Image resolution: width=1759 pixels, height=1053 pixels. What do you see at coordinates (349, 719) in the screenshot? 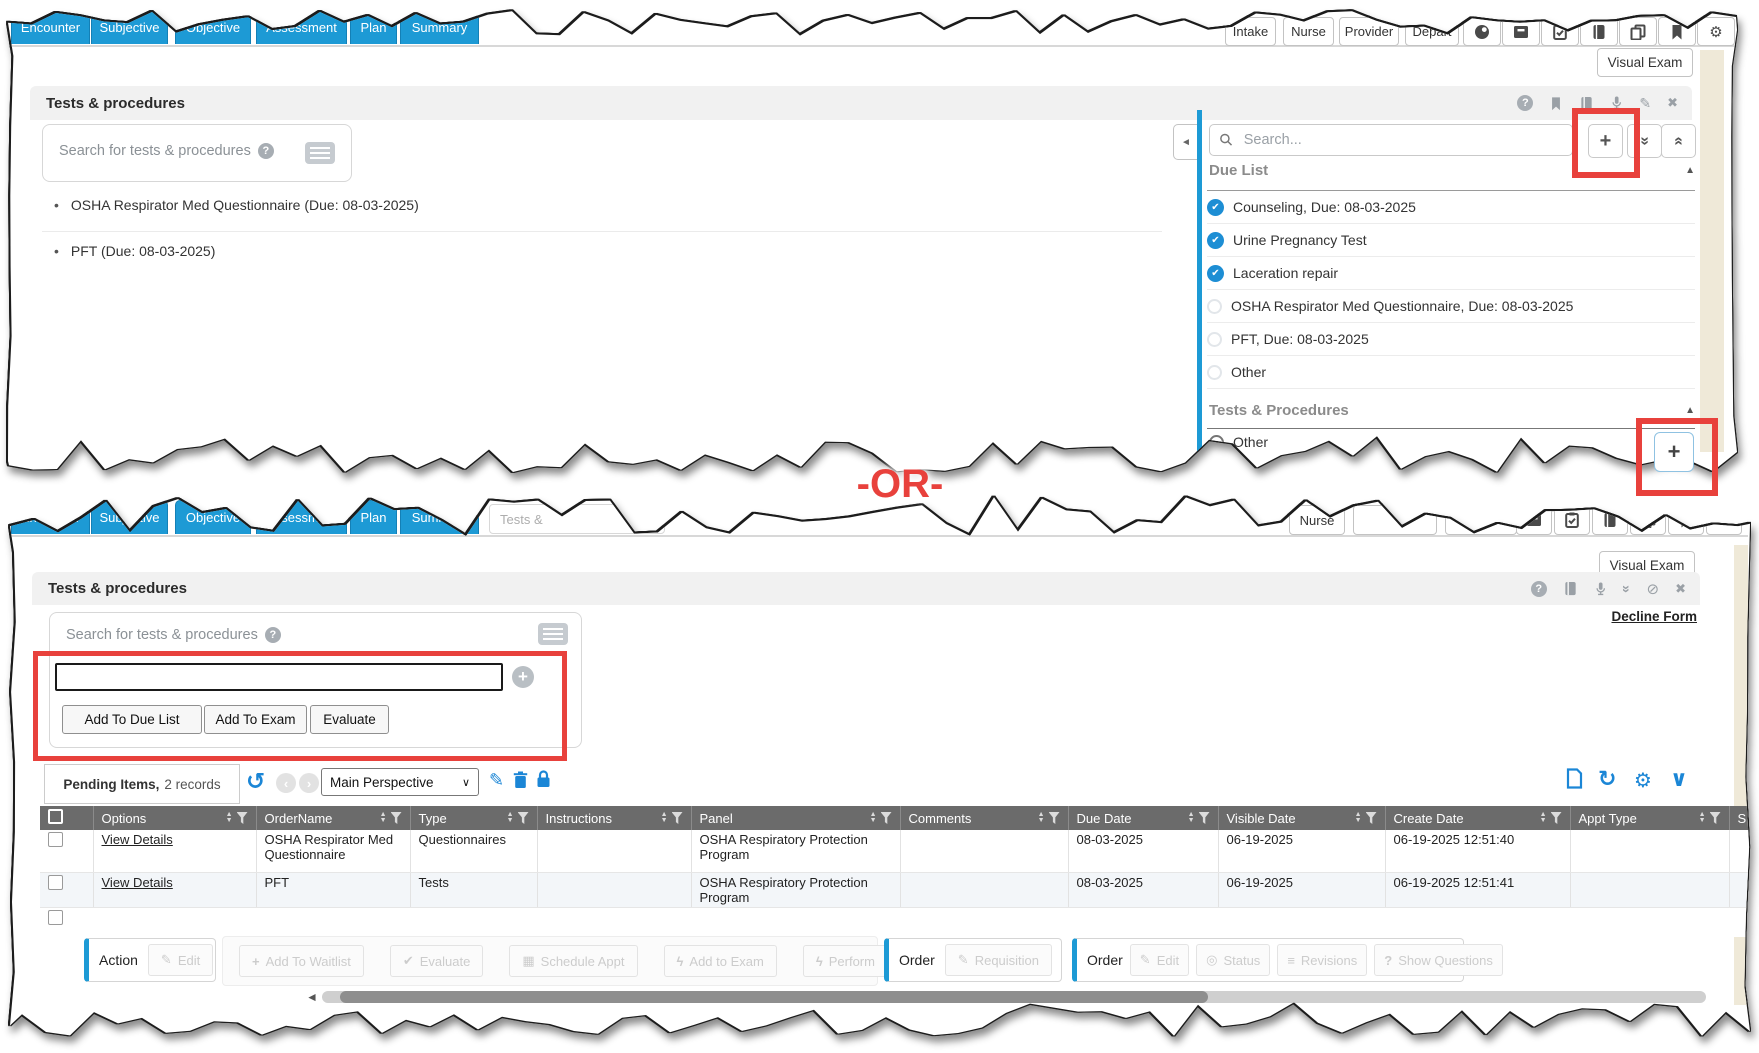
I see `evaluate-button: Evaluate` at bounding box center [349, 719].